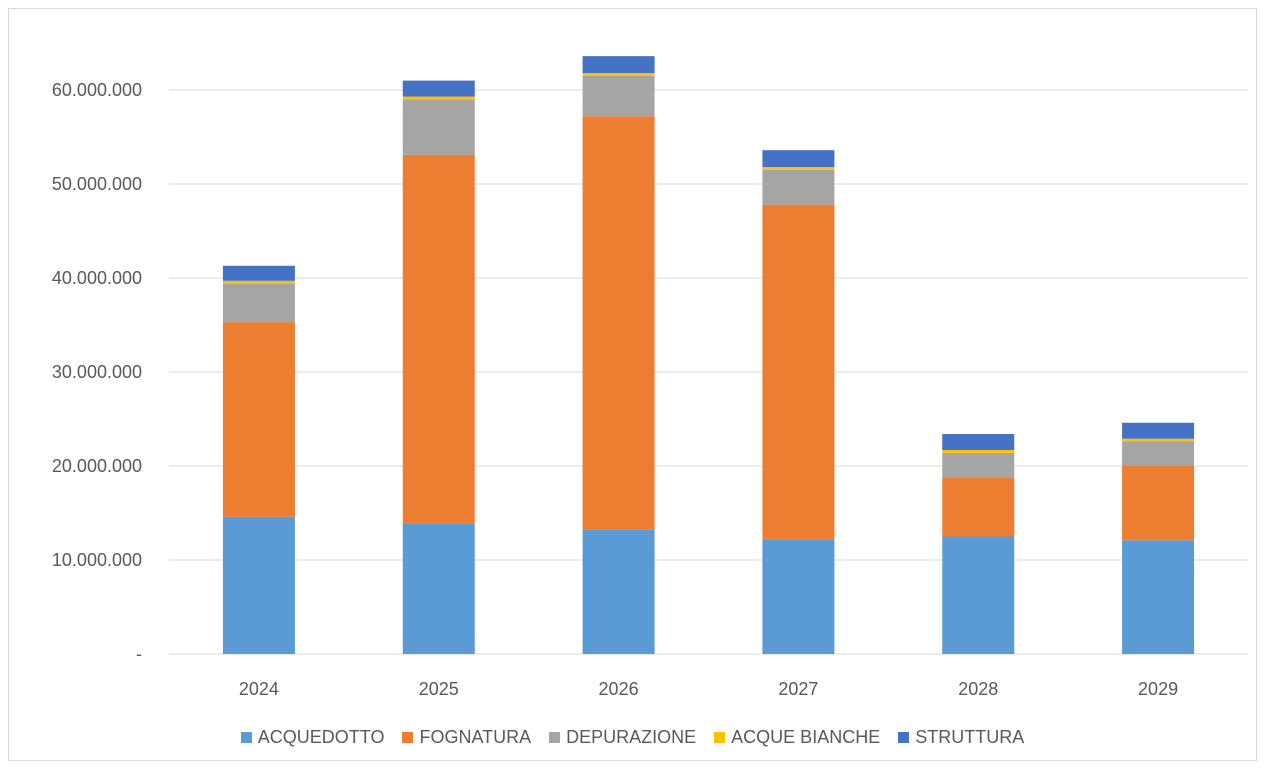 Image resolution: width=1265 pixels, height=769 pixels. I want to click on x-axis-tick-labels: 2024 2025 2026 2027 2028 2029, so click(708, 689).